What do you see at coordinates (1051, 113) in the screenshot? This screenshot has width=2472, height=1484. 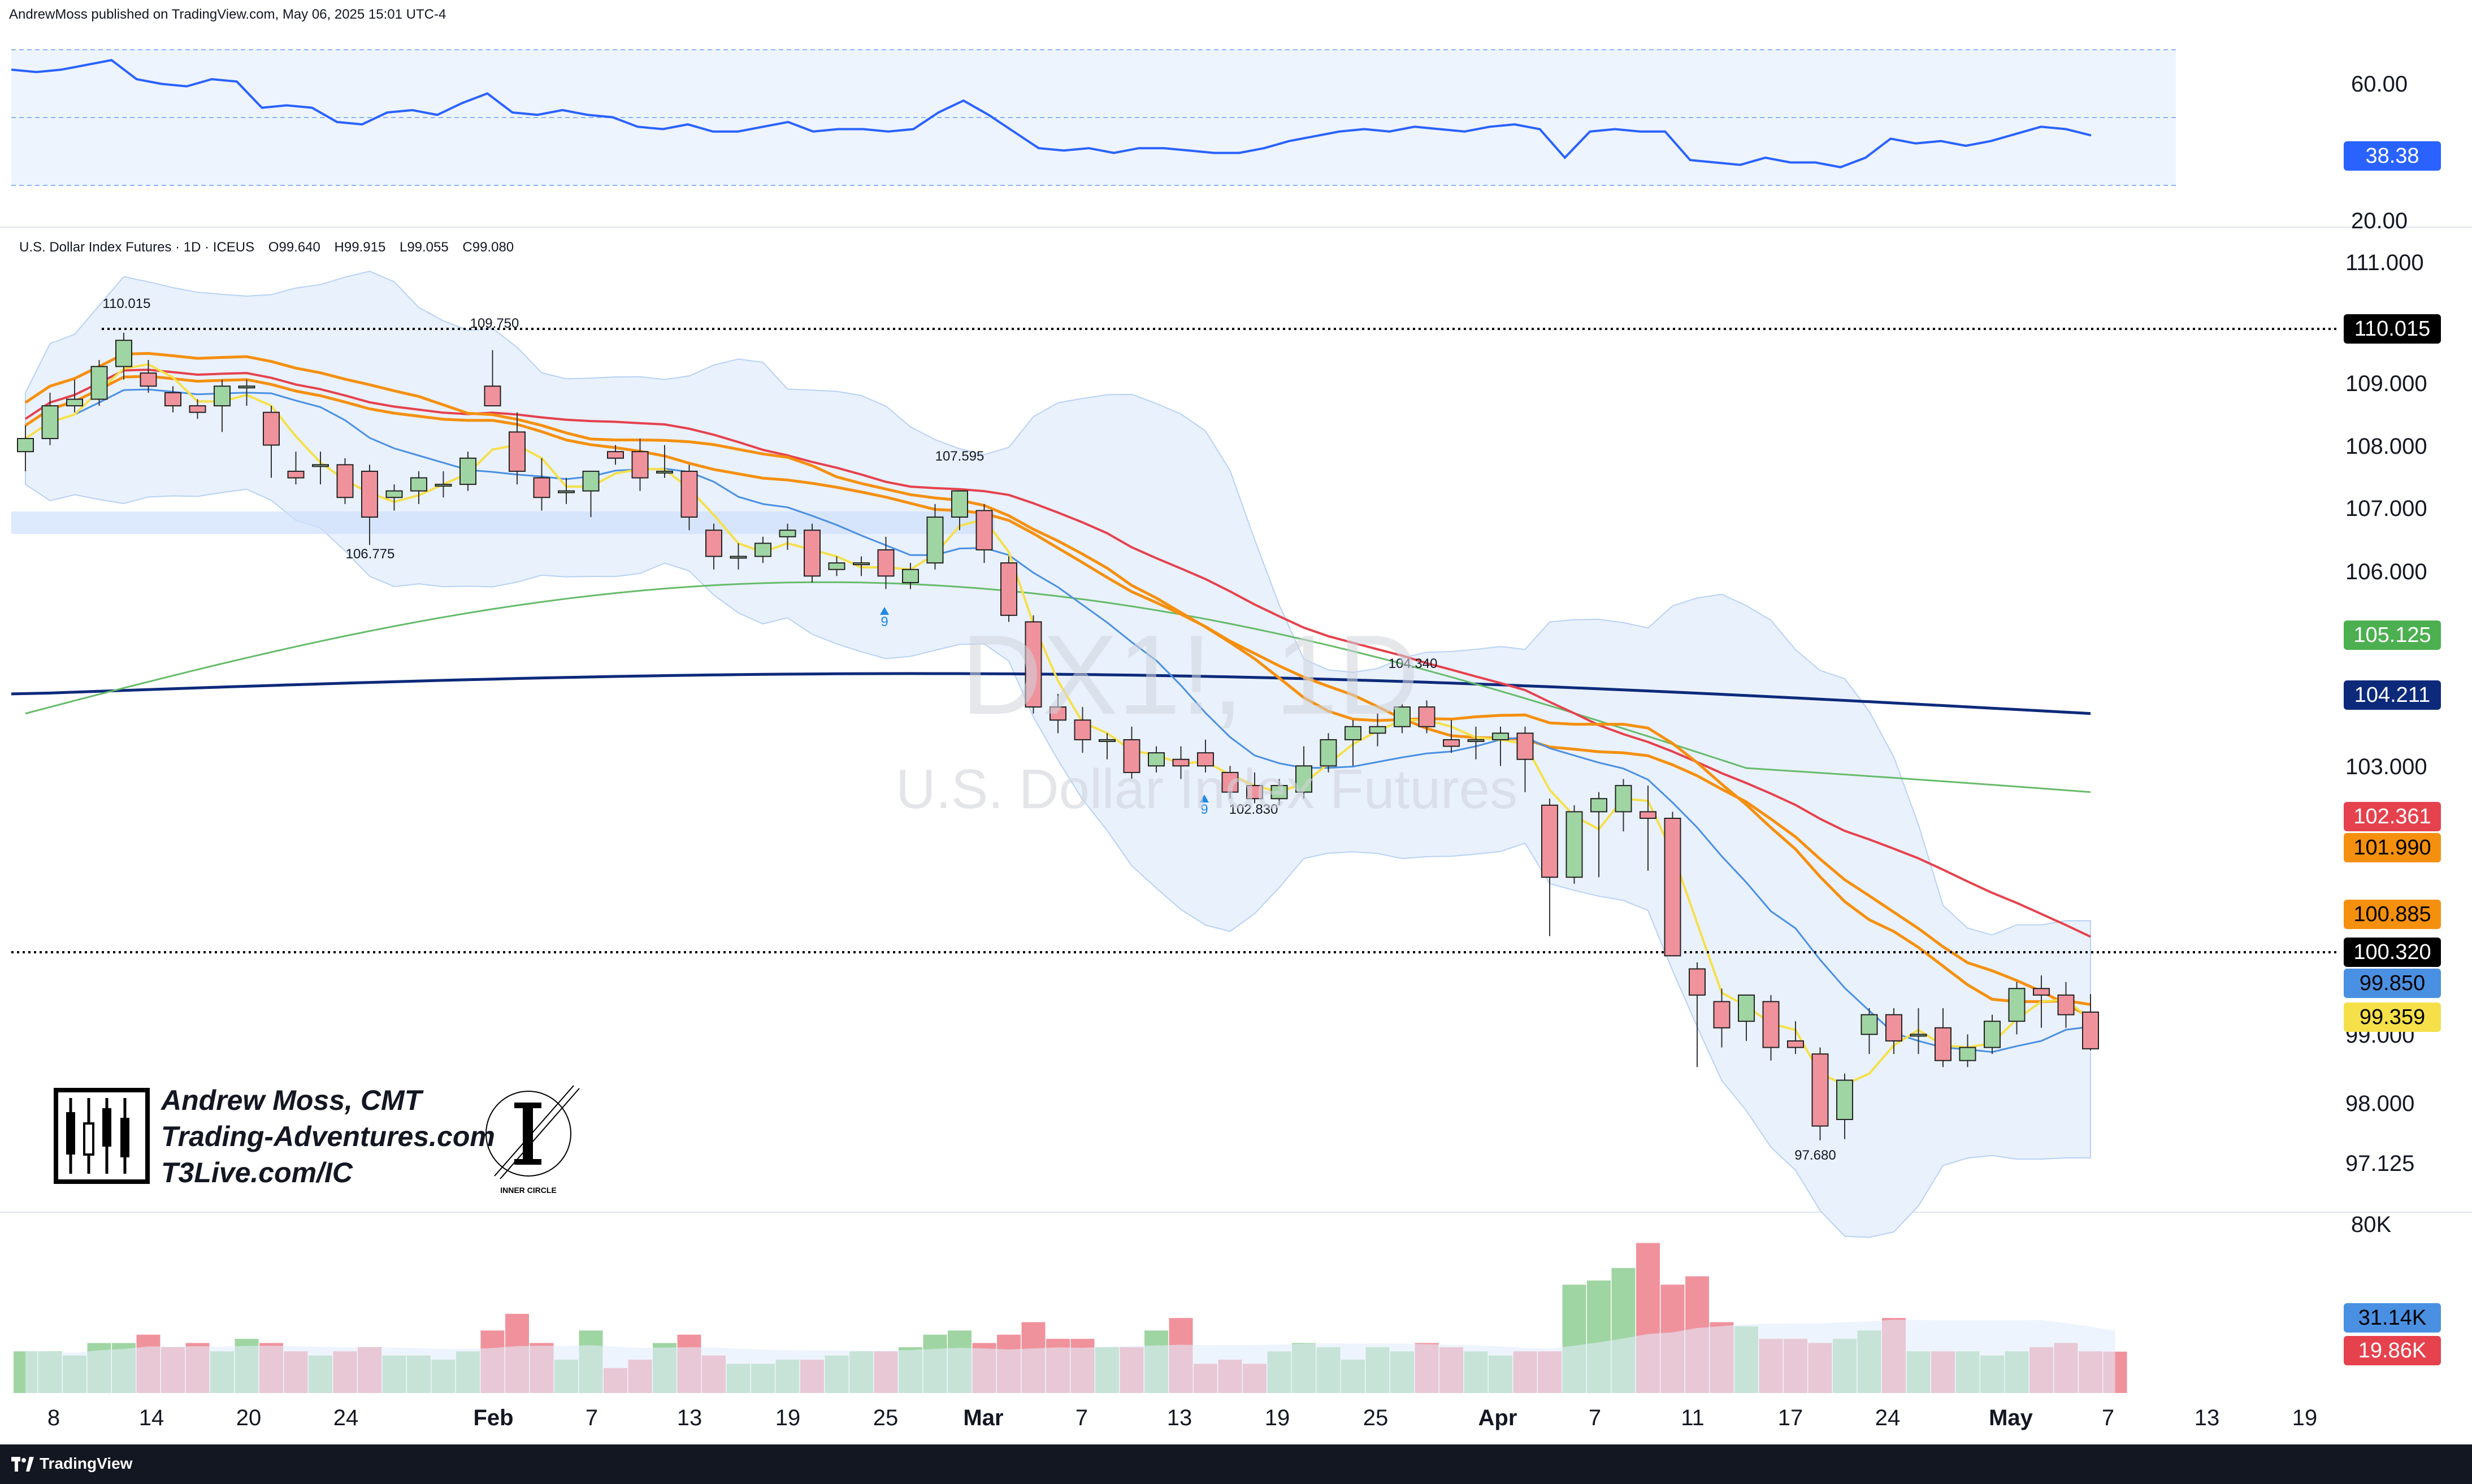 I see `rsi-line` at bounding box center [1051, 113].